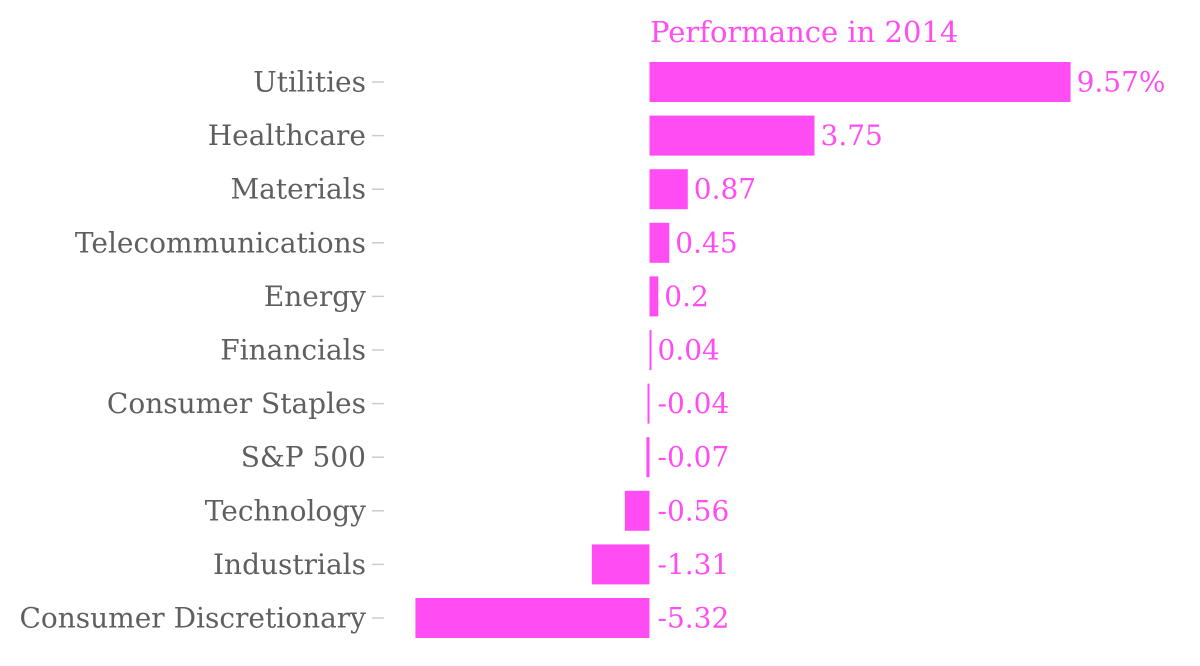 The image size is (1200, 666). I want to click on value-label-technology: -0.56, so click(694, 510).